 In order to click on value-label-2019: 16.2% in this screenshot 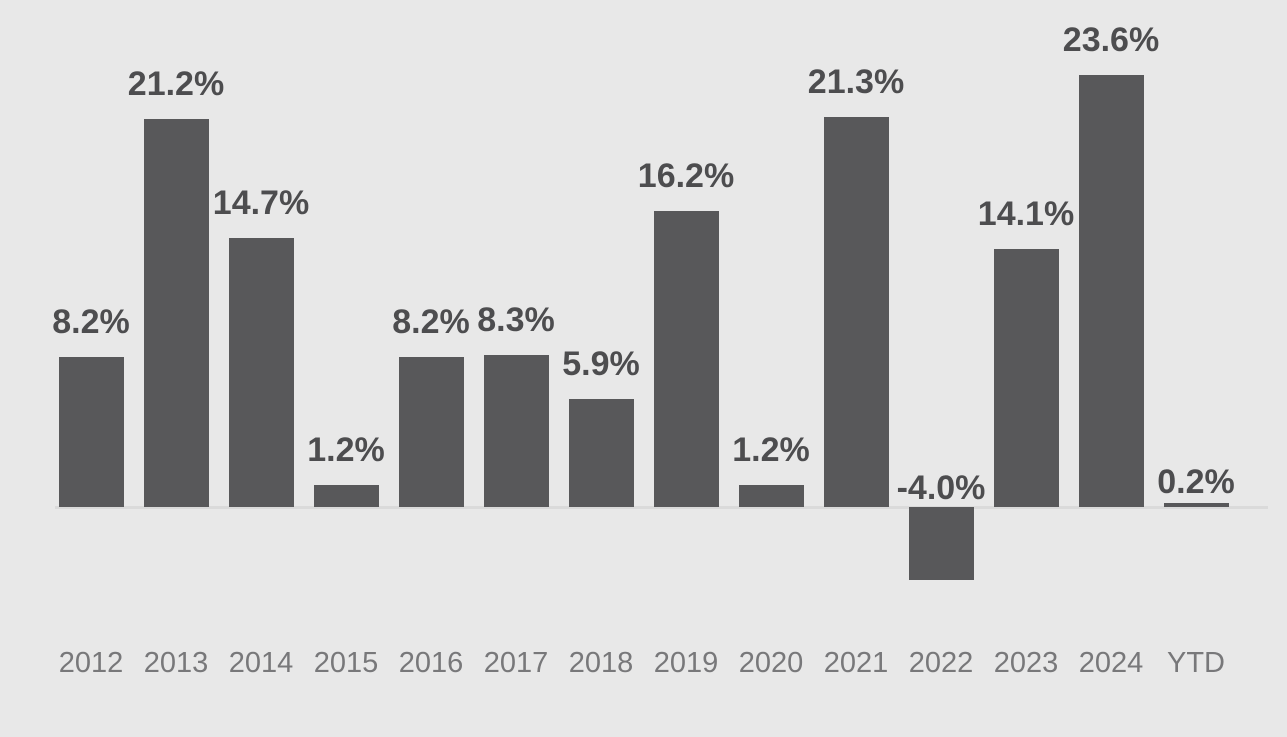, I will do `click(686, 176)`.